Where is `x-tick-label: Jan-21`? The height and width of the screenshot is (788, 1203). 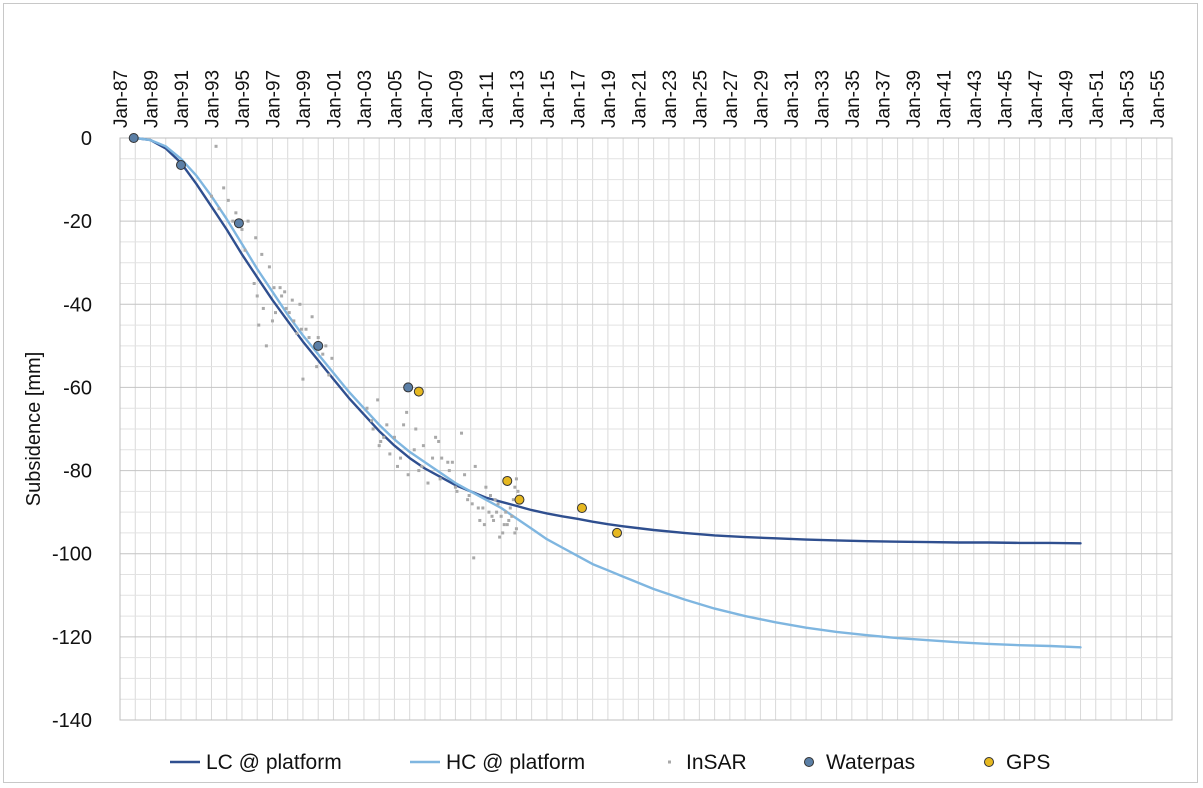
x-tick-label: Jan-21 is located at coordinates (639, 99).